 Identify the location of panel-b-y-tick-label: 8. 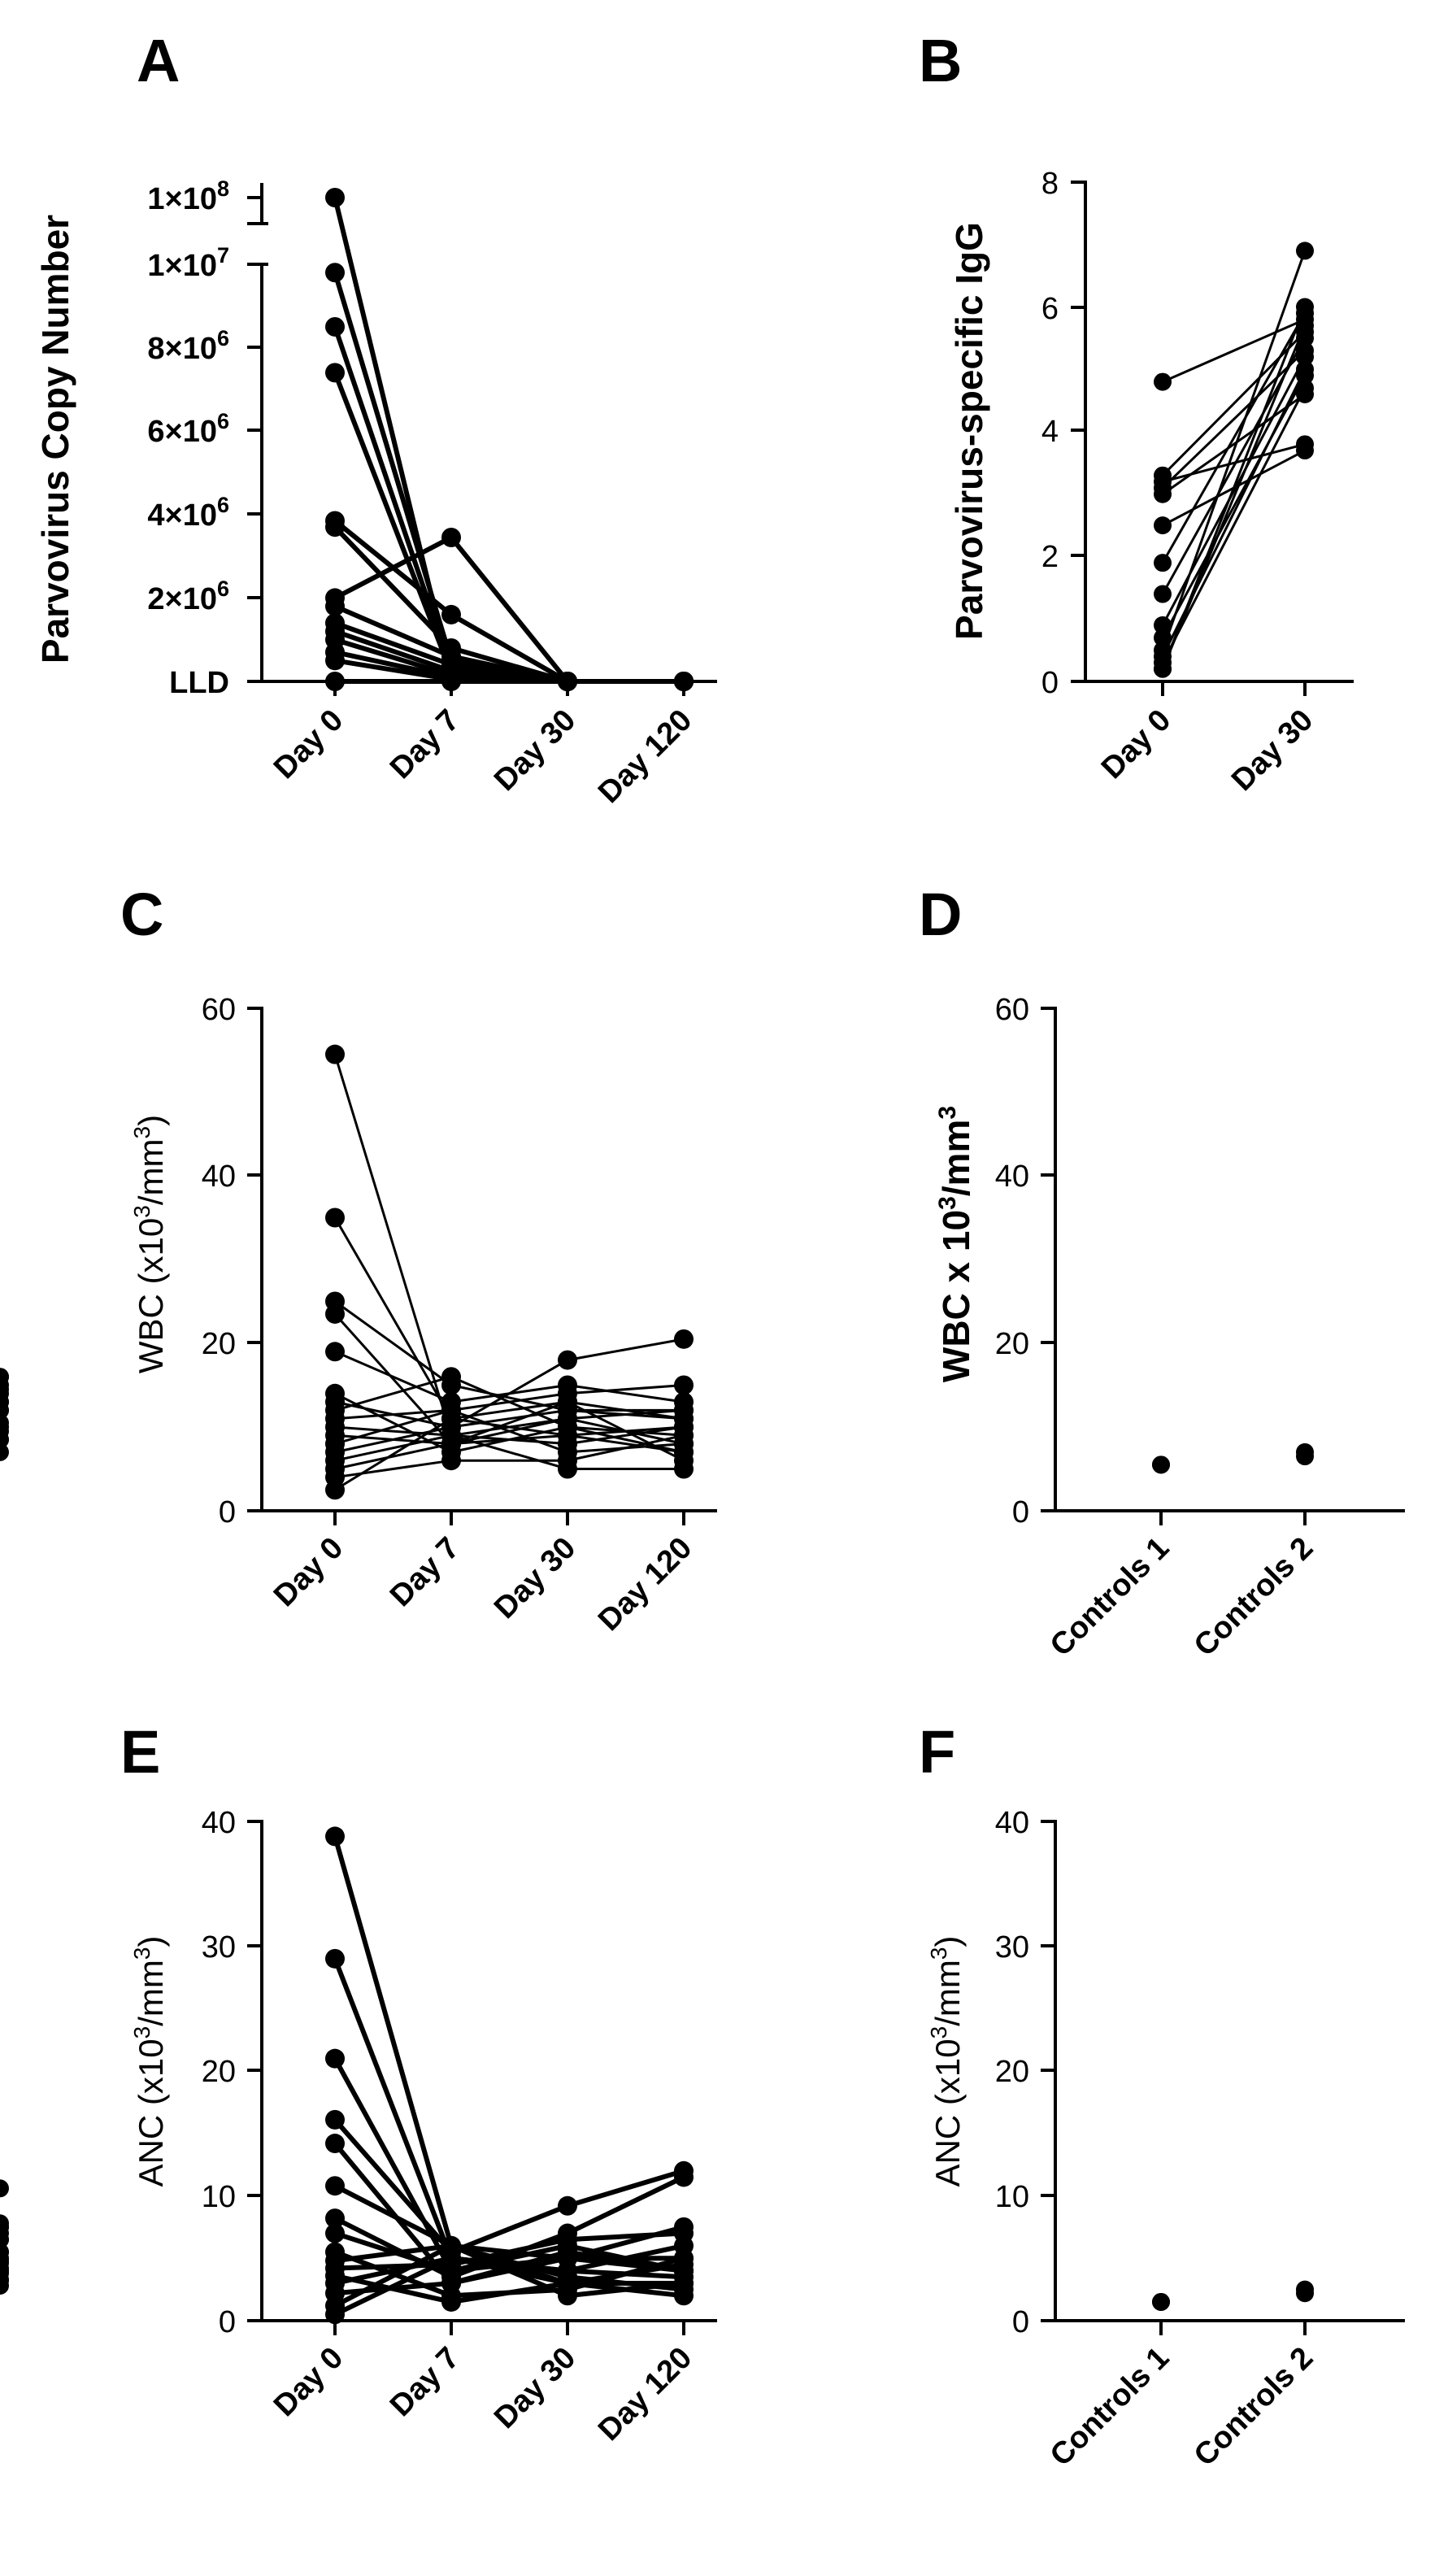
(1050, 184).